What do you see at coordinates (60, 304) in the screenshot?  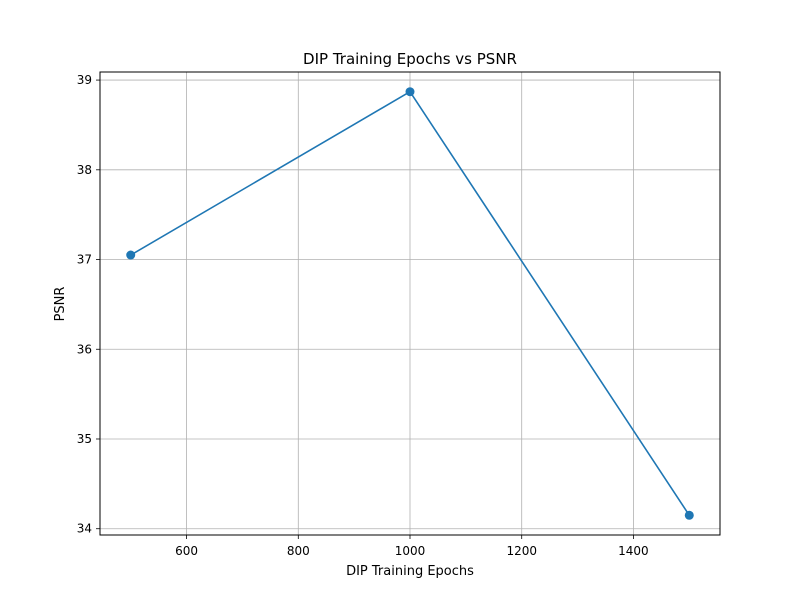 I see `y-axis-label: PSNR` at bounding box center [60, 304].